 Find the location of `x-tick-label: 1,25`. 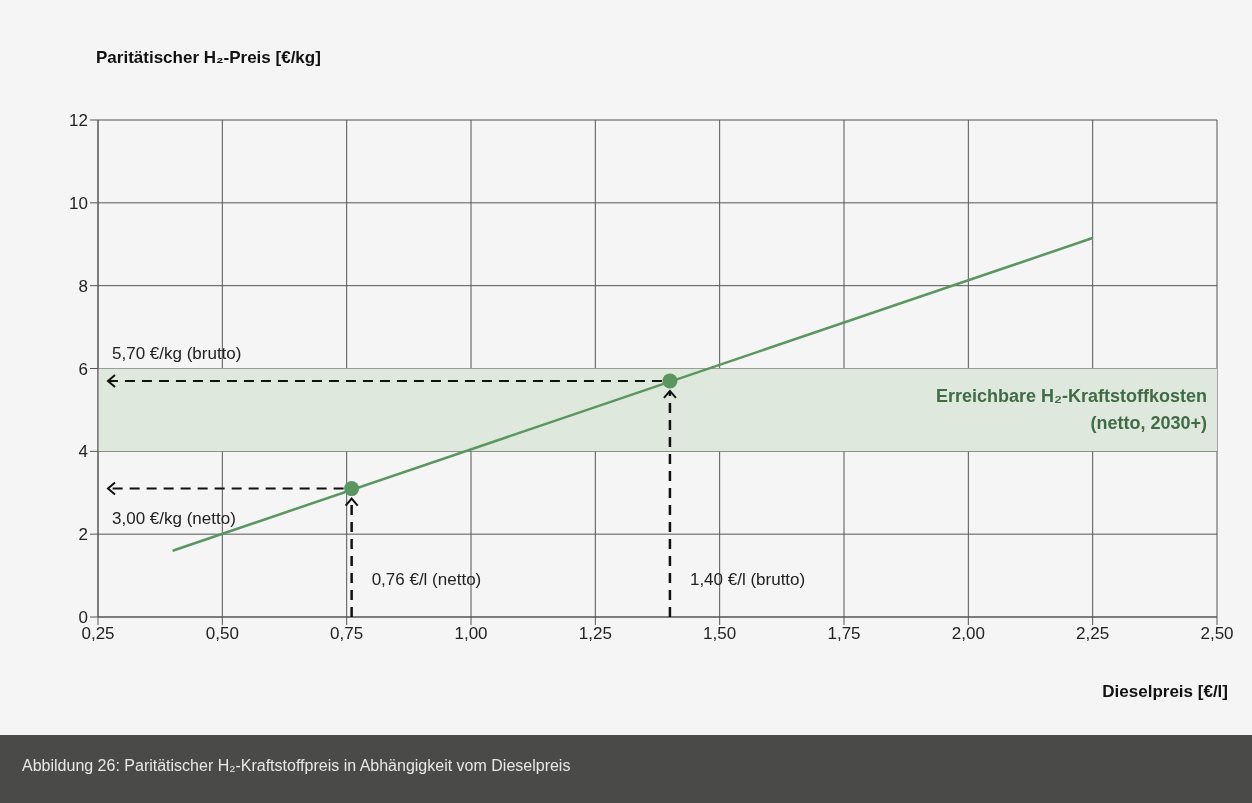

x-tick-label: 1,25 is located at coordinates (595, 634).